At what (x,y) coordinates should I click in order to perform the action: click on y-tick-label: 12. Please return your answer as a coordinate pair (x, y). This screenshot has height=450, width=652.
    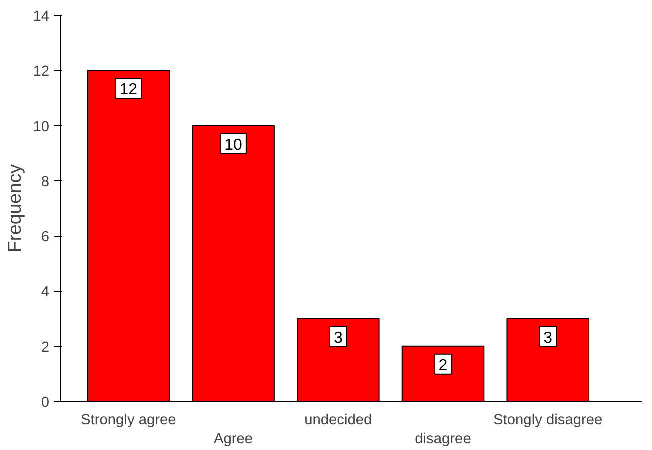
    Looking at the image, I should click on (41, 72).